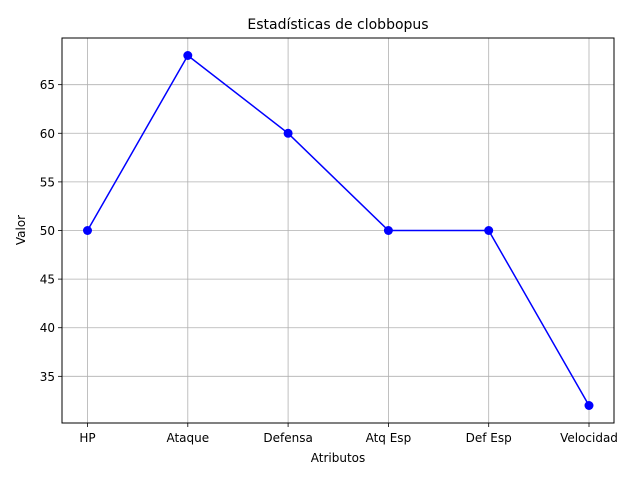 The height and width of the screenshot is (480, 640). What do you see at coordinates (348, 434) in the screenshot?
I see `x-axis-ticks: HP Ataque Defensa Atq Esp Def Esp Velocidad` at bounding box center [348, 434].